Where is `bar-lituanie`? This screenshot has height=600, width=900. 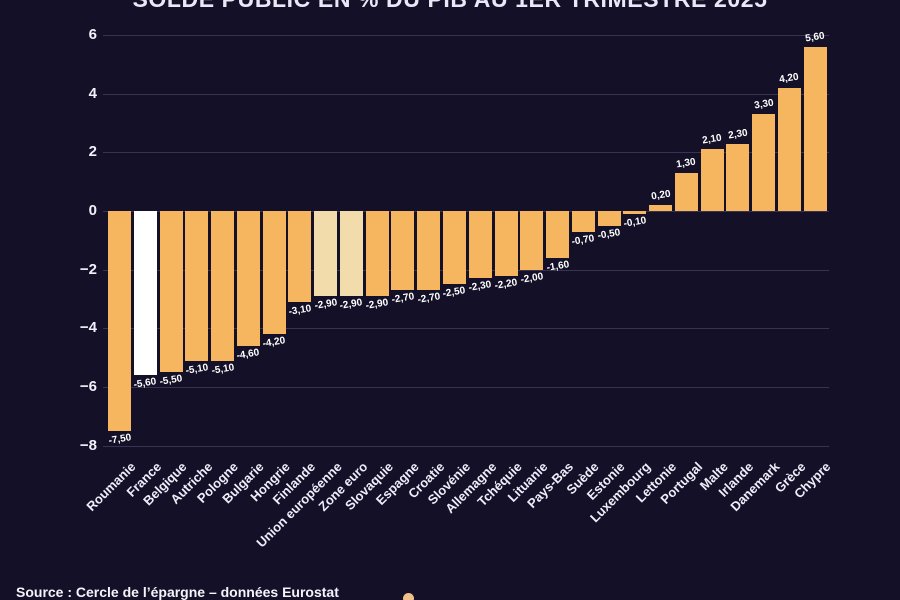
bar-lituanie is located at coordinates (532, 240).